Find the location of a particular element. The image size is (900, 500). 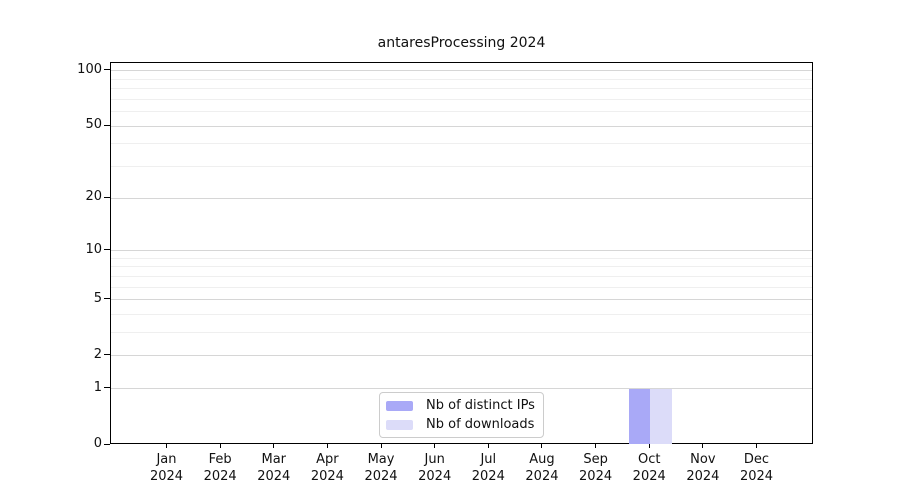

bar-nb-of-downloads is located at coordinates (661, 416).